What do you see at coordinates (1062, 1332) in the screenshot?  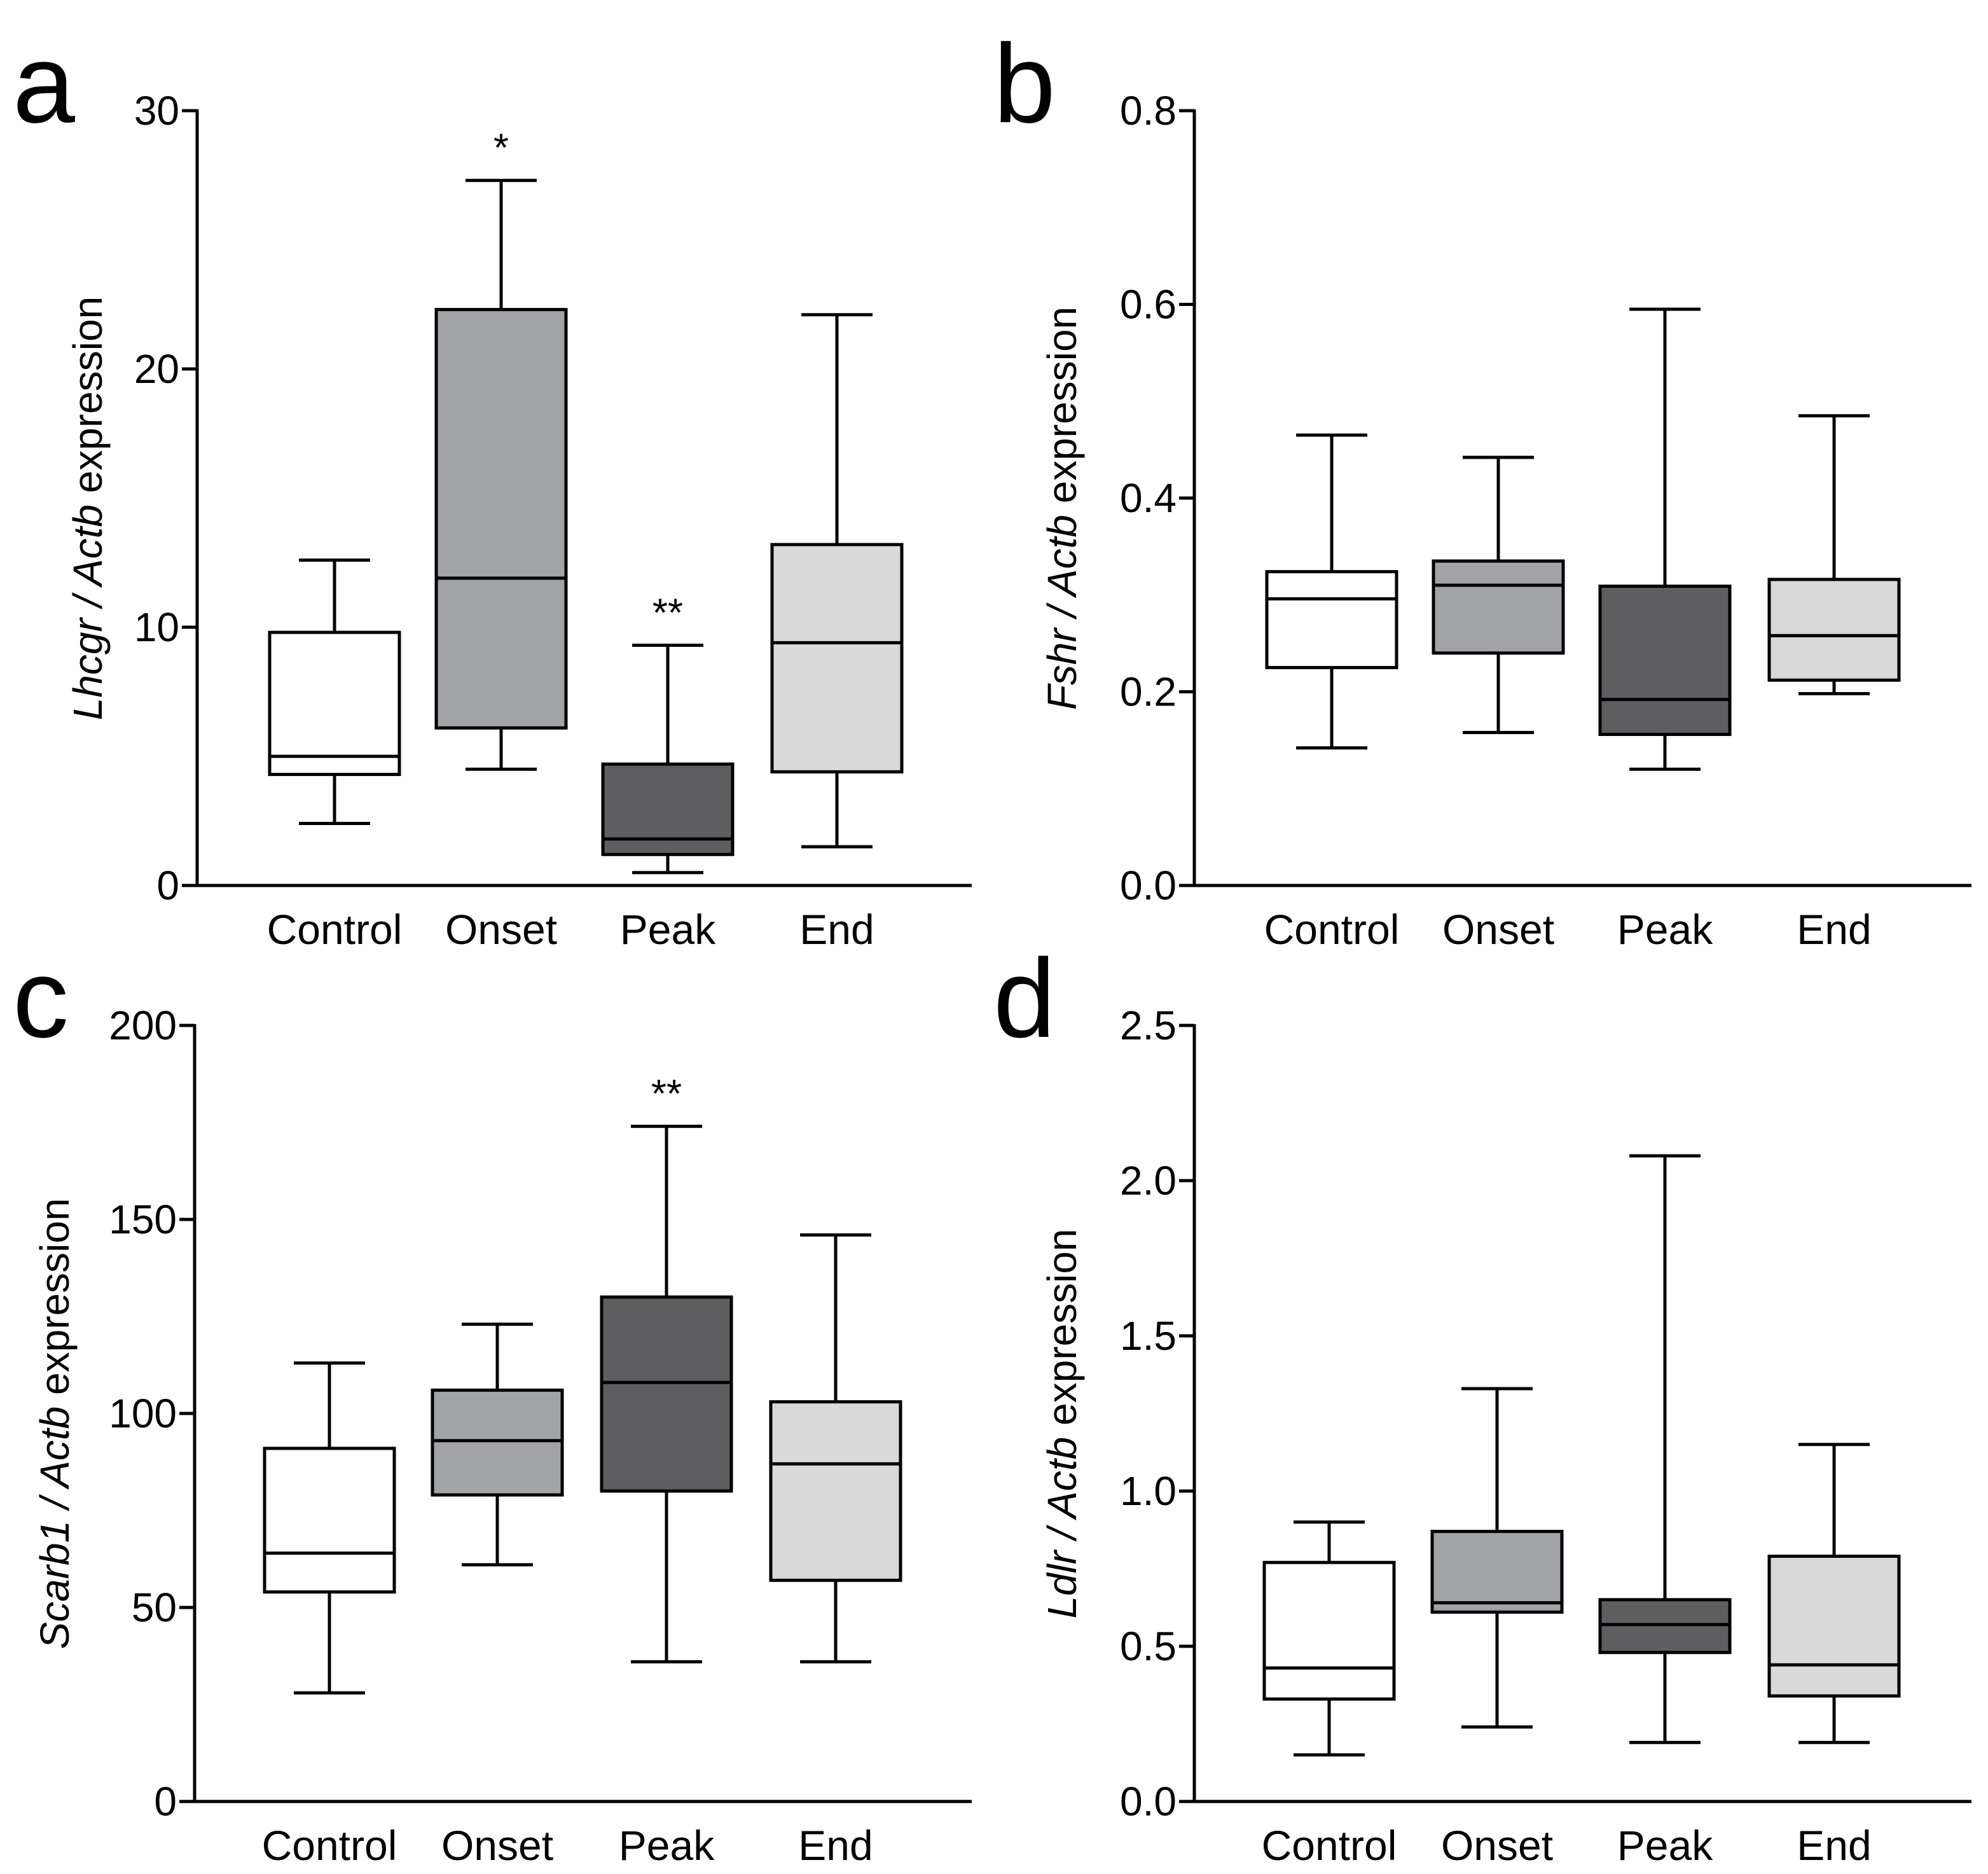 I see `panel-d-y-axis-title-suffix: expression` at bounding box center [1062, 1332].